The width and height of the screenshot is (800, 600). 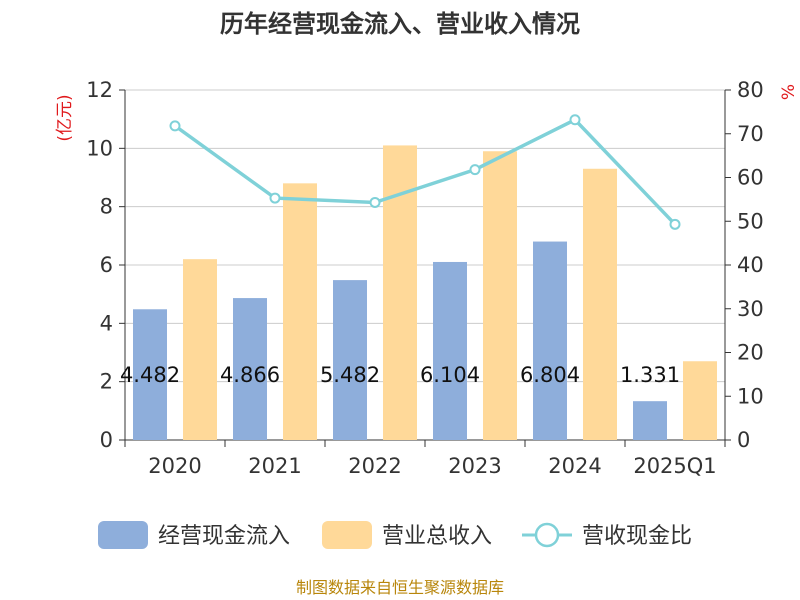 I want to click on data-labels: 4.482 4.866 5.482 6.104 6.804 1.331, so click(x=400, y=375).